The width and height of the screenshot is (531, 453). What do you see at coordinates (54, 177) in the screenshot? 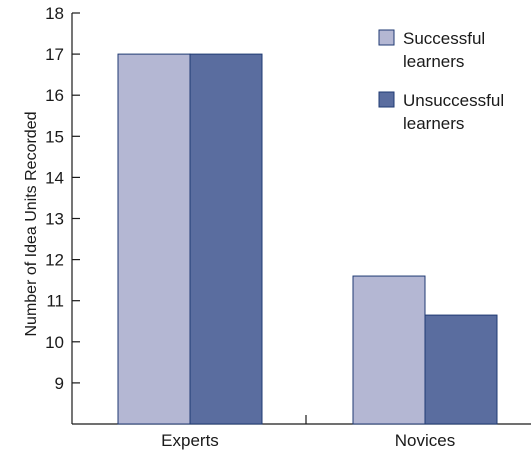
I see `y-tick-label: 14` at bounding box center [54, 177].